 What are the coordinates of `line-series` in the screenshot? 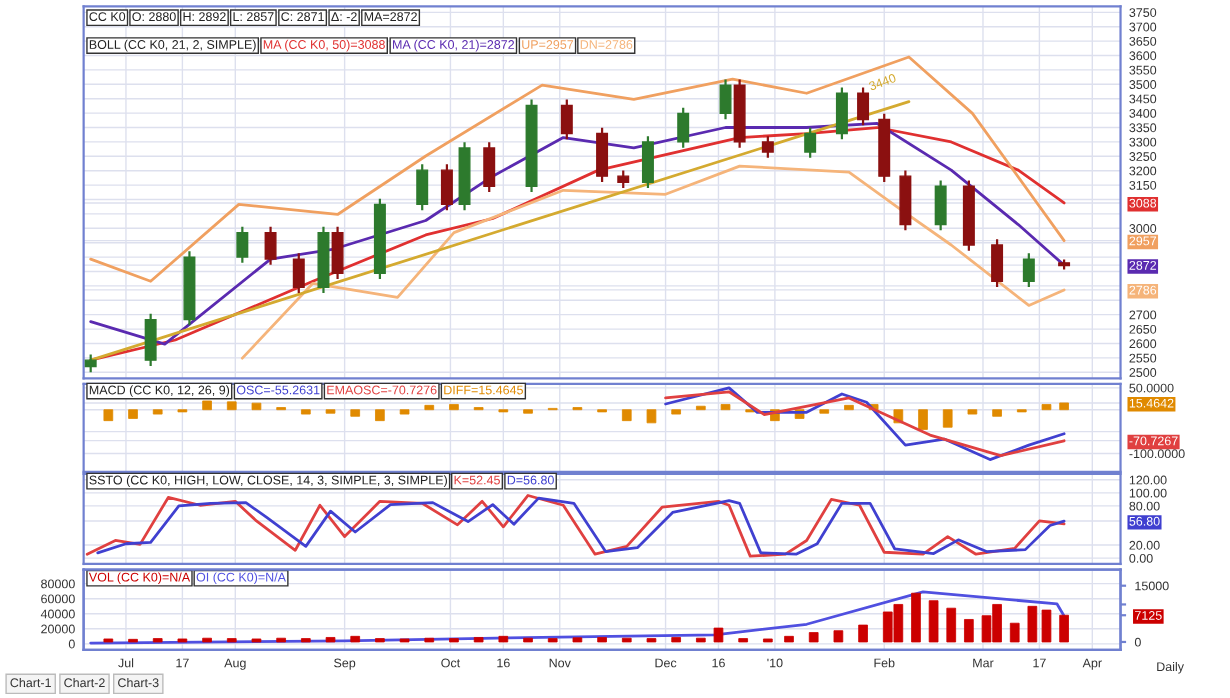 It's located at (577, 617).